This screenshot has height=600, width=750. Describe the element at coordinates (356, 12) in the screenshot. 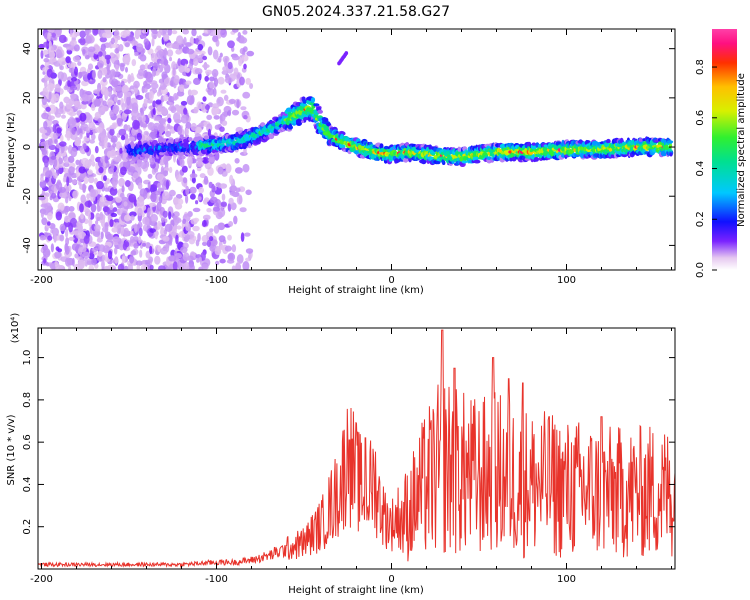

I see `chart-title: GN05.2024.337.21.58.G27` at that location.